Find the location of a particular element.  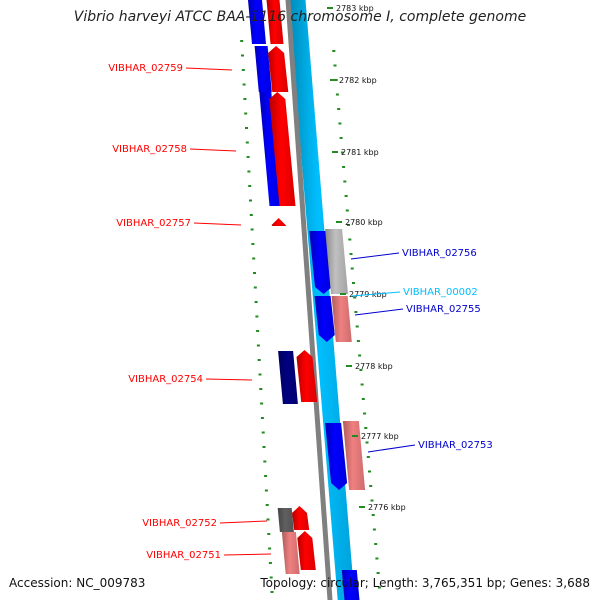

scale-tick-label: 2780 kbp is located at coordinates (364, 222).